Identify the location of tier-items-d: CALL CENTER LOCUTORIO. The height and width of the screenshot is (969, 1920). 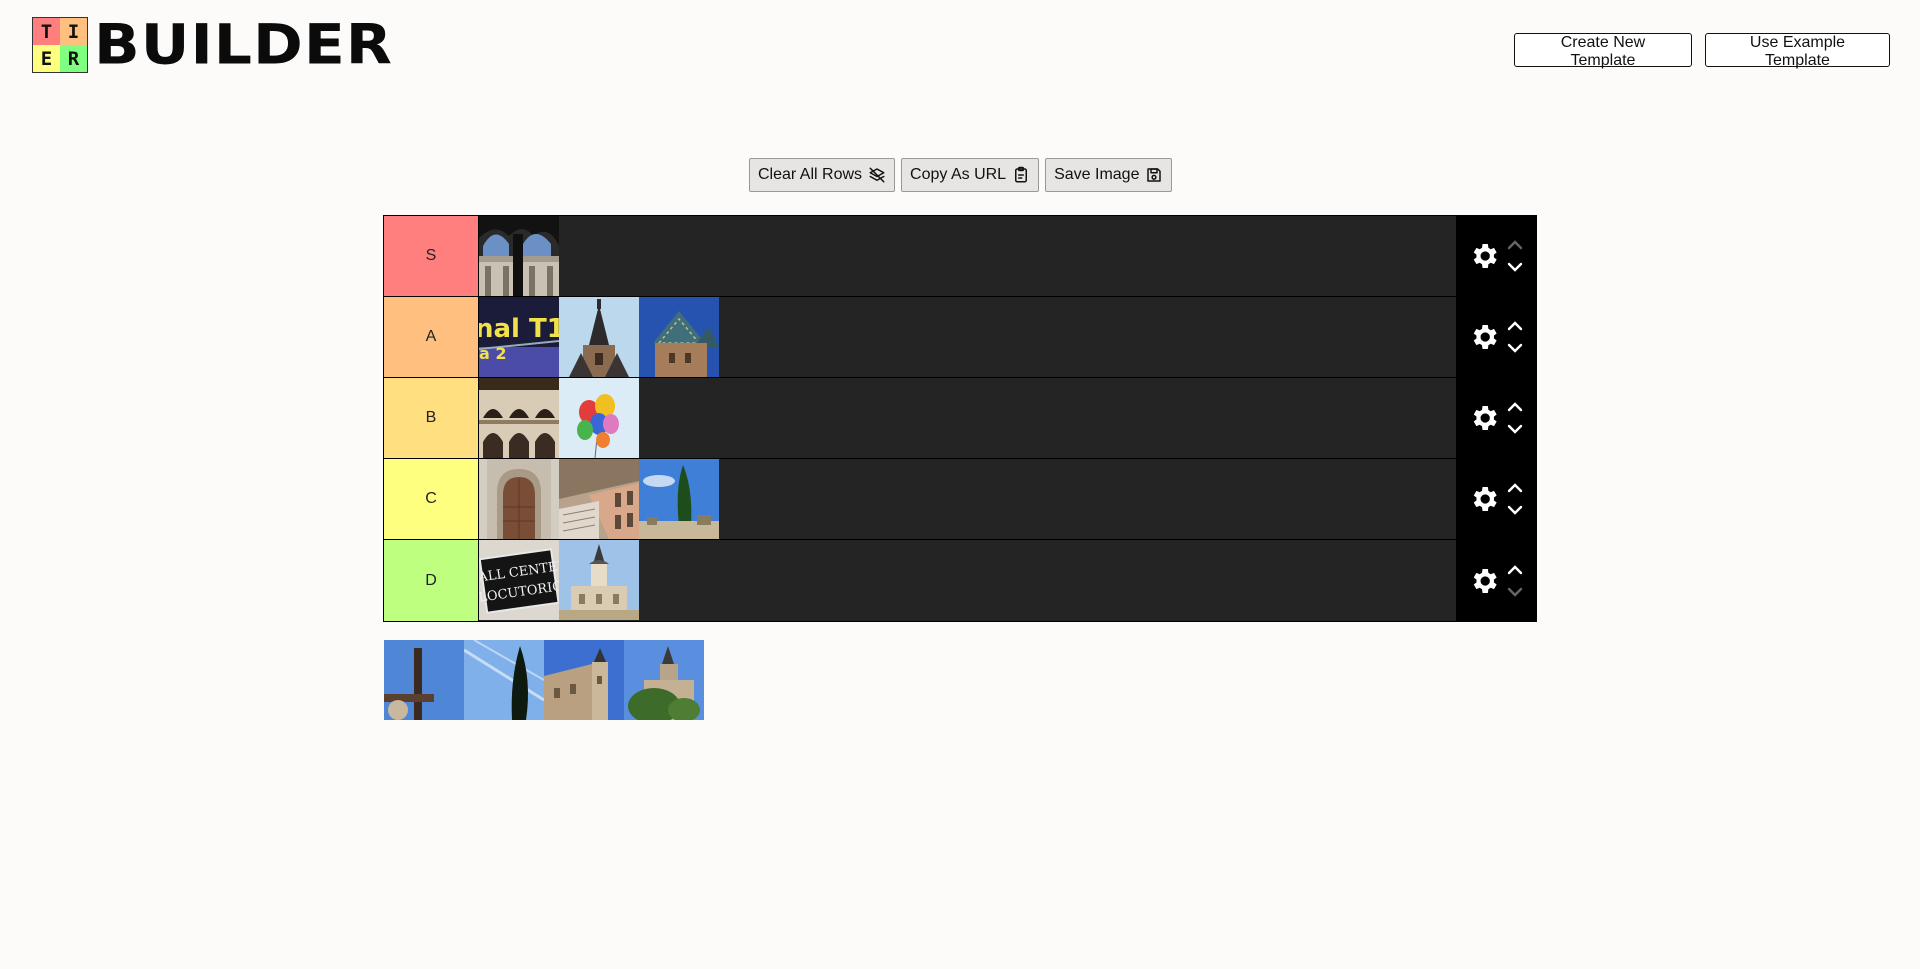
(967, 580).